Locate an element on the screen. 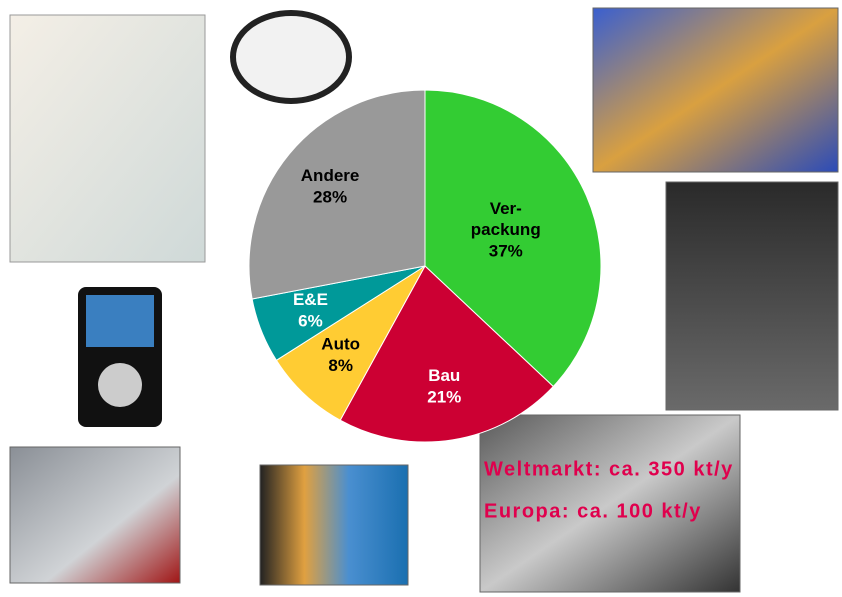  category-line: packung is located at coordinates (506, 230).